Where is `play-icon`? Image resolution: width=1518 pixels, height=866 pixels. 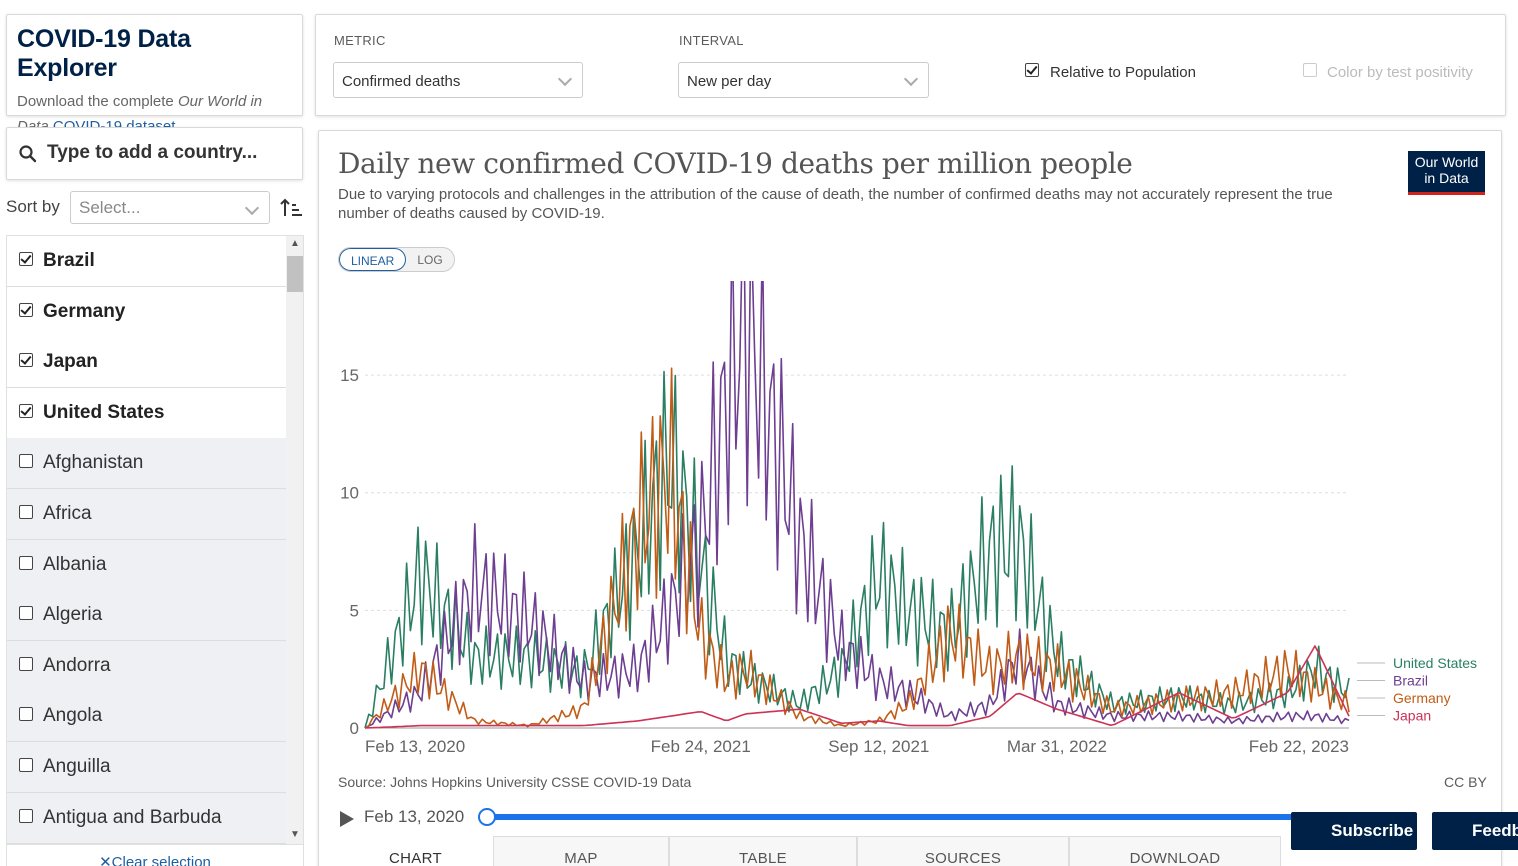 play-icon is located at coordinates (347, 819).